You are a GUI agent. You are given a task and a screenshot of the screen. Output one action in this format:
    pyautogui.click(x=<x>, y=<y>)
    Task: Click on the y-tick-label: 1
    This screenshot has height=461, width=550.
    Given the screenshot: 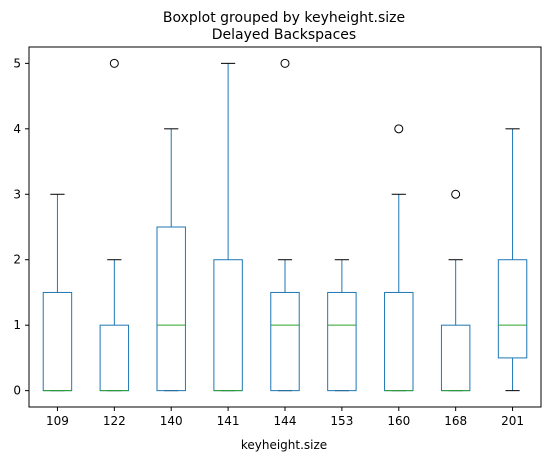 What is the action you would take?
    pyautogui.click(x=17, y=325)
    